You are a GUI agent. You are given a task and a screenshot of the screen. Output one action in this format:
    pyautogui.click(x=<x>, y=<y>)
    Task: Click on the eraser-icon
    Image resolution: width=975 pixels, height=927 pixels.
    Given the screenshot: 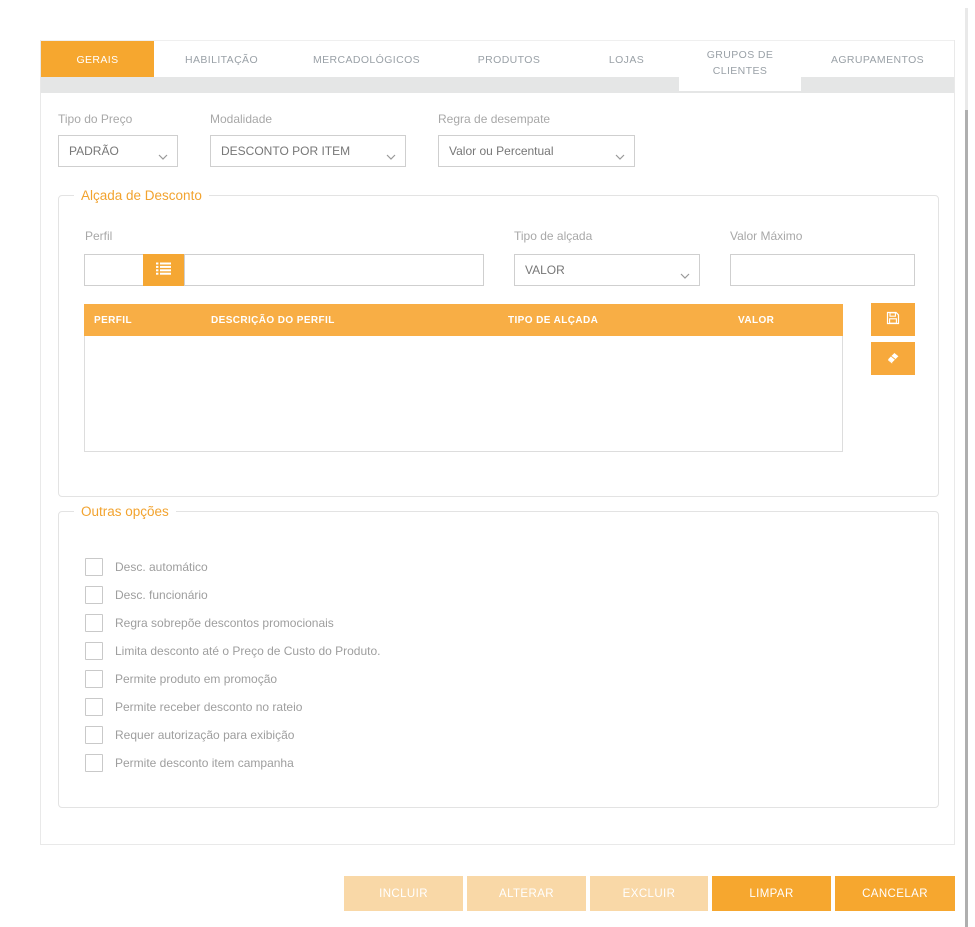 What is the action you would take?
    pyautogui.click(x=893, y=358)
    